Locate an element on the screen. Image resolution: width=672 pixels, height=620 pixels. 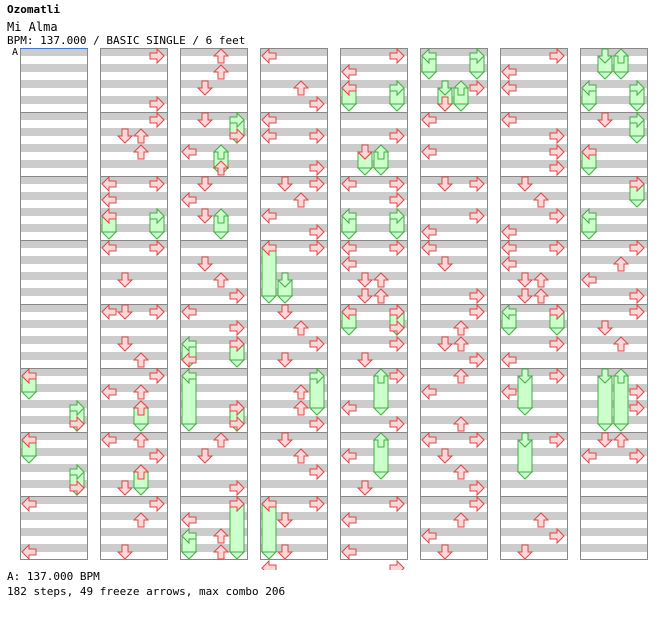
bpm-line: A: 137.000 BPM is located at coordinates (53, 576).